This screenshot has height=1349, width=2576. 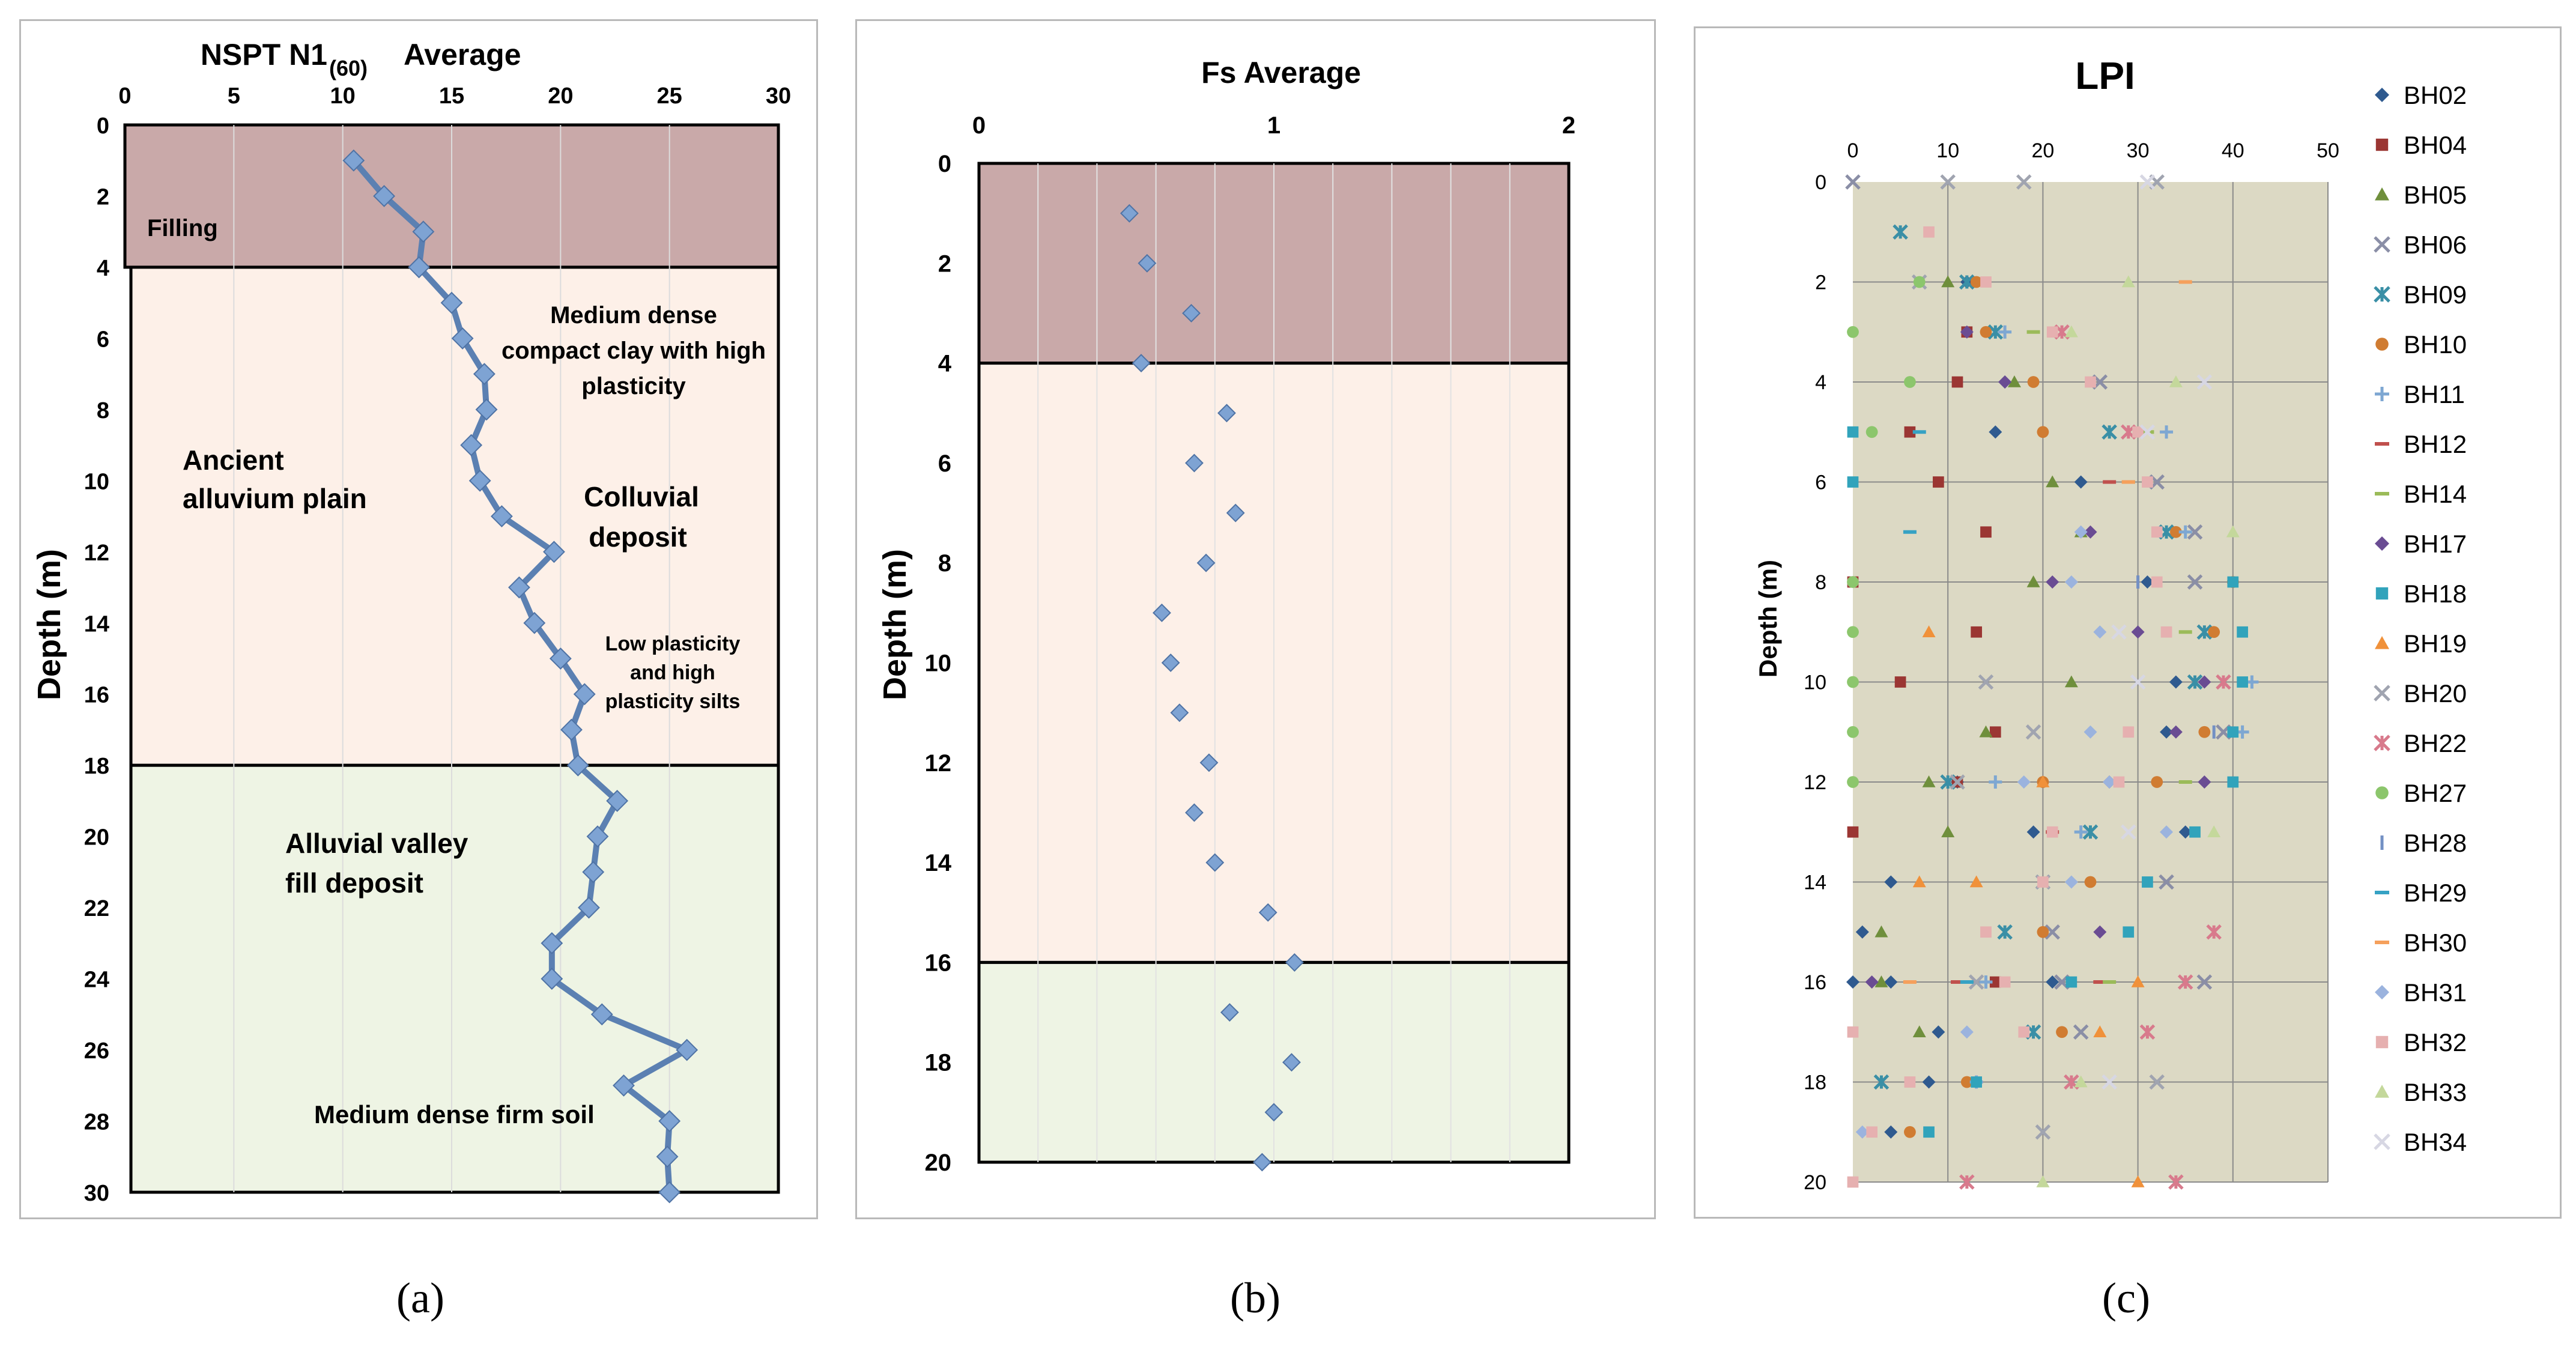 I want to click on alluvial-label-1: Alluvial valley, so click(x=376, y=843).